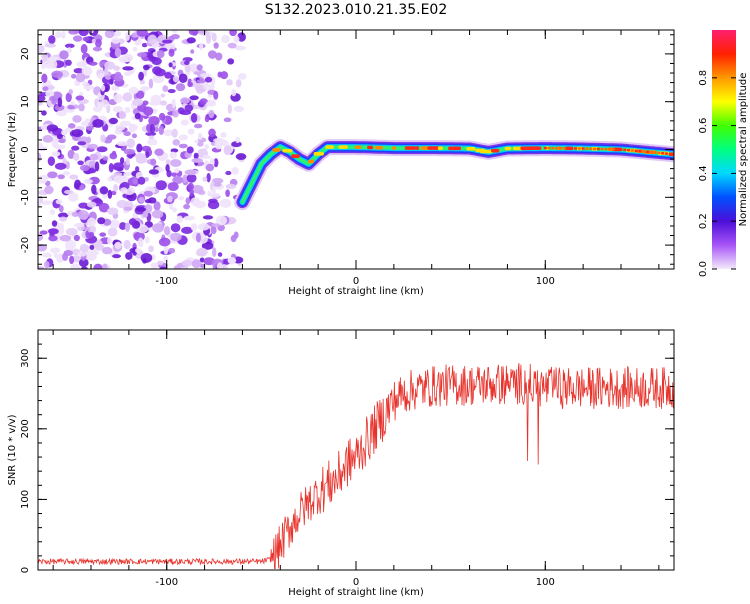 This screenshot has width=750, height=604. Describe the element at coordinates (356, 582) in the screenshot. I see `snr-x-tick-label: 0` at that location.